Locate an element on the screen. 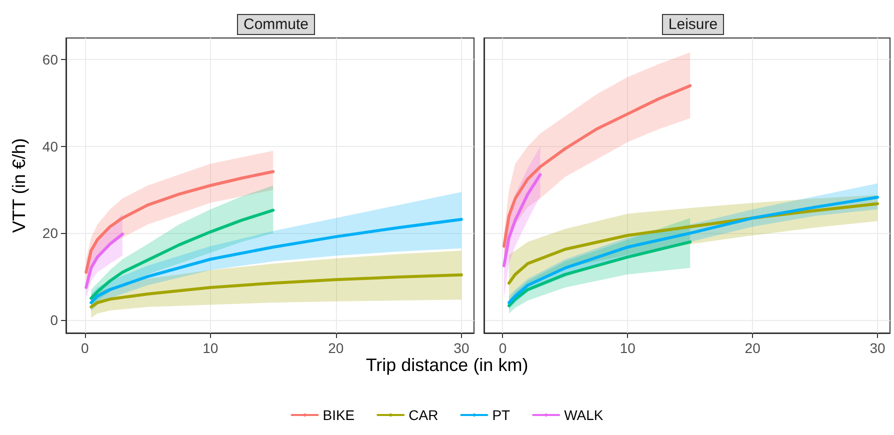 The height and width of the screenshot is (435, 894). chart-title: Commute is located at coordinates (276, 24).